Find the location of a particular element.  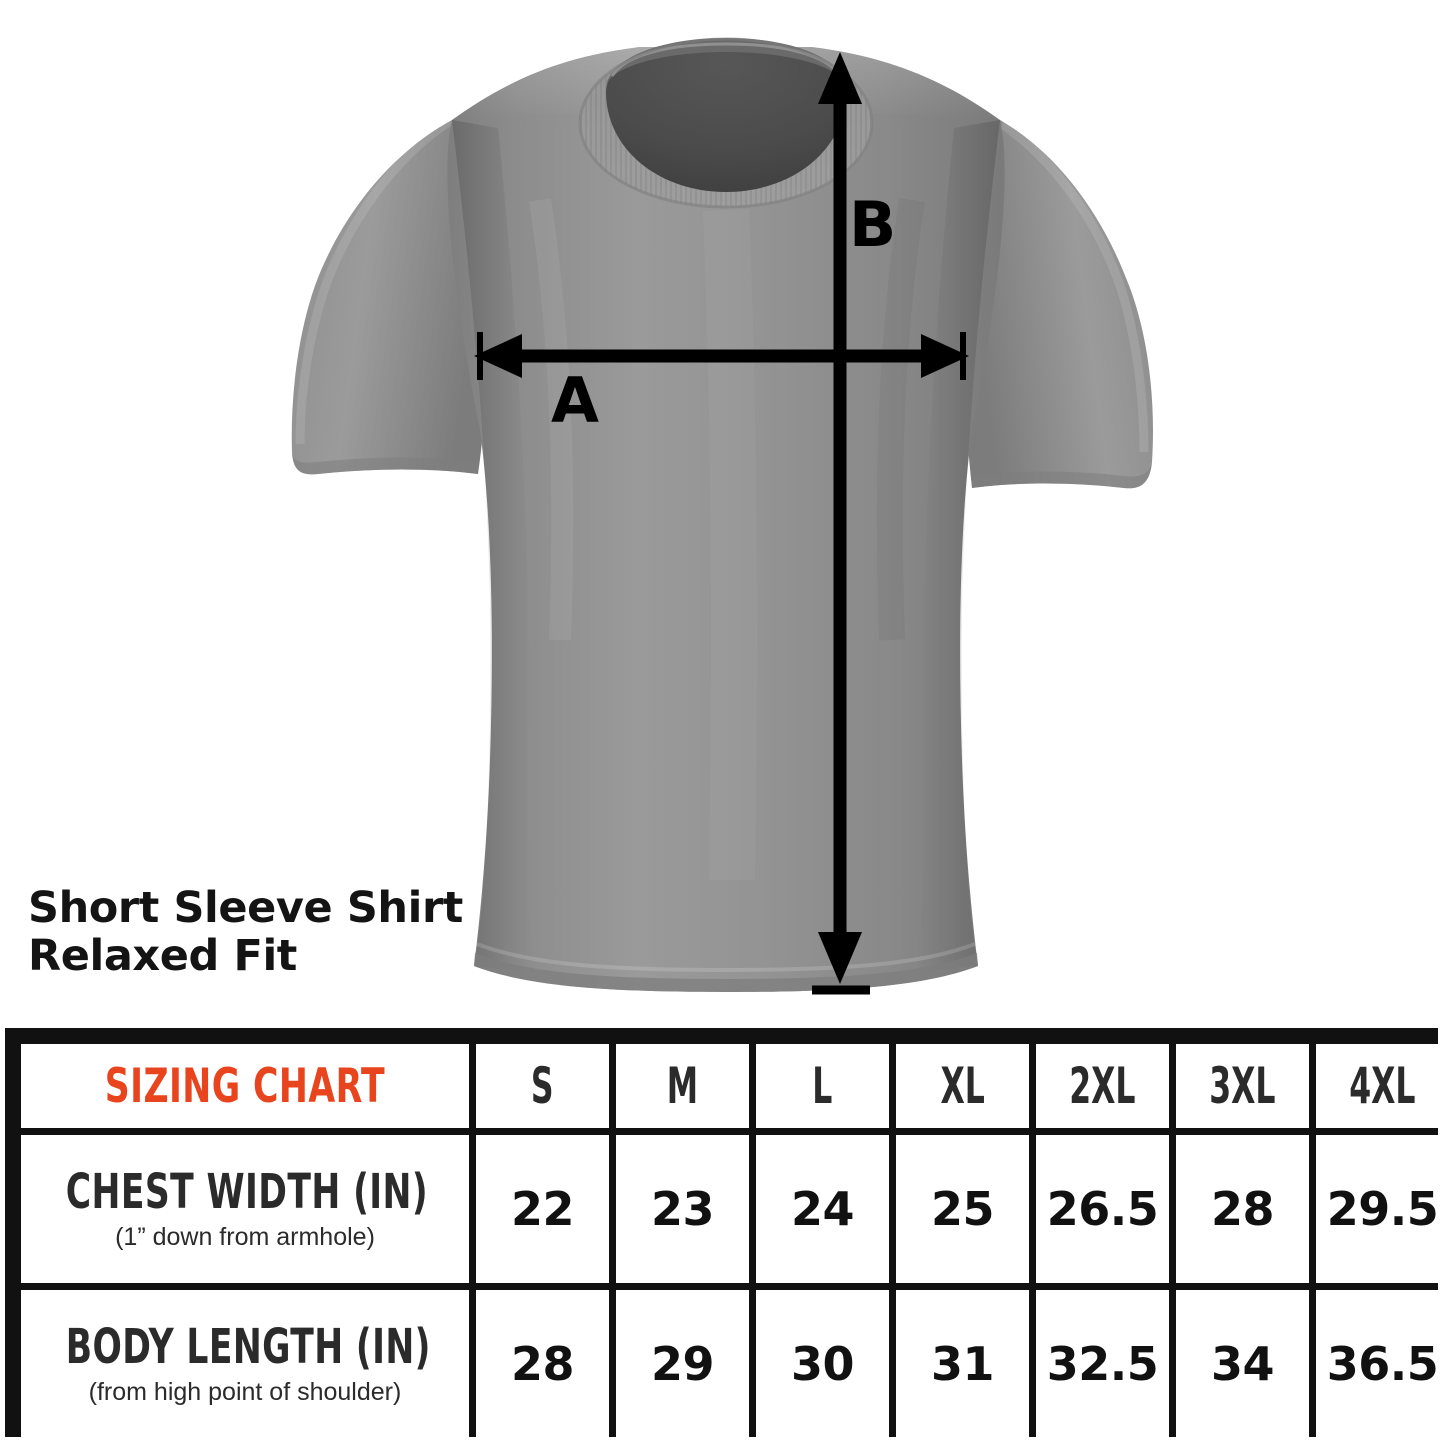

size-label: L is located at coordinates (822, 1086).